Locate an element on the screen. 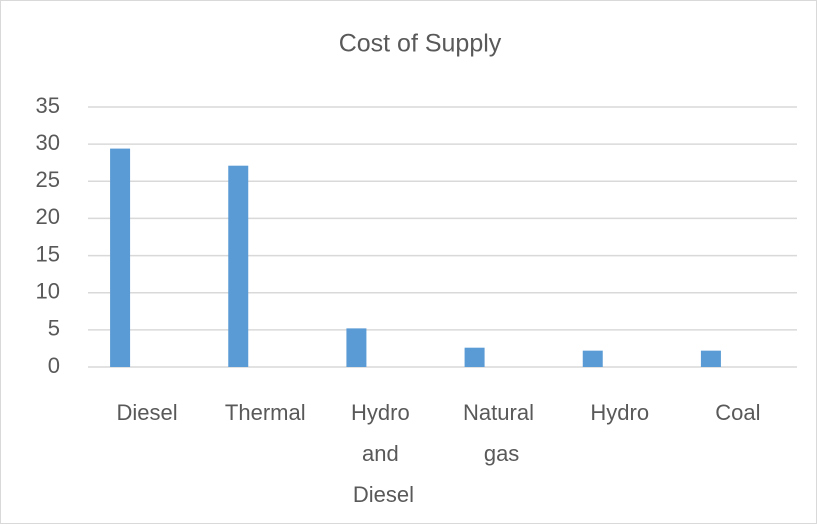 This screenshot has height=525, width=818. x-tick-label: Hydro is located at coordinates (619, 412).